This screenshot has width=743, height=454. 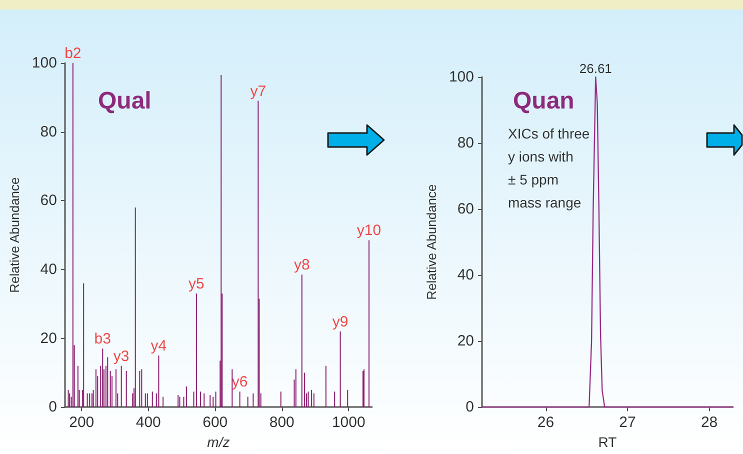 I want to click on annotation: y9, so click(x=340, y=321).